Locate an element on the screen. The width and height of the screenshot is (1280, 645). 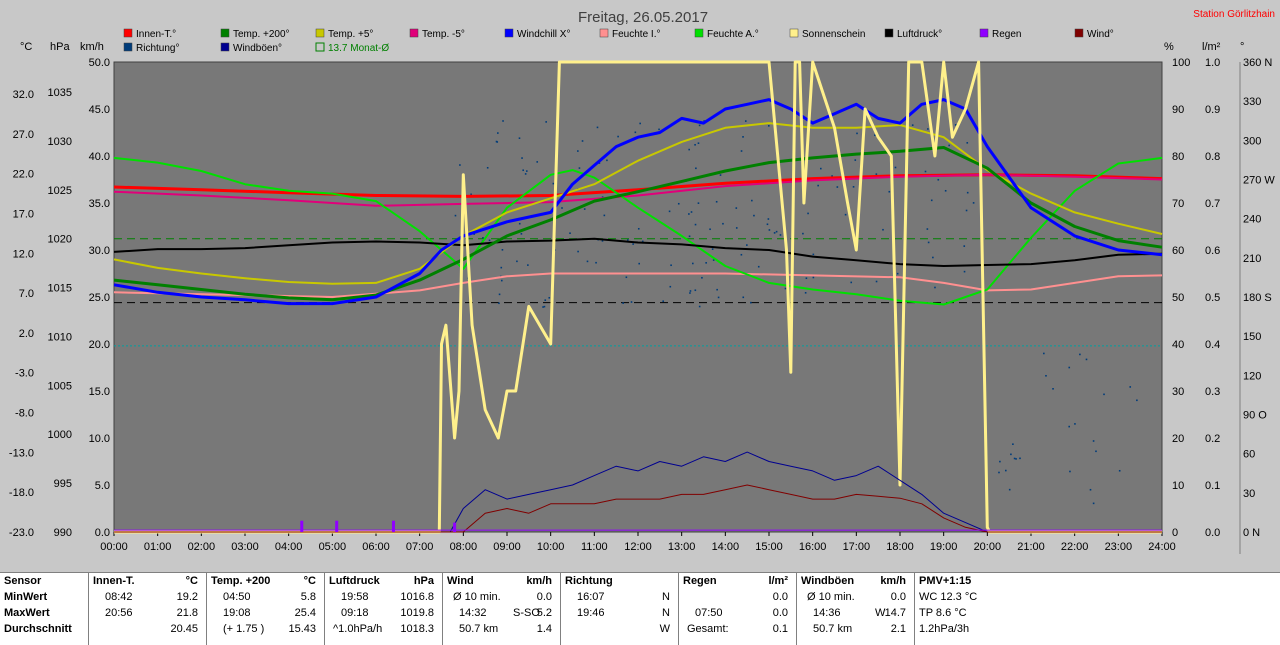
celsius-tick-label: 12.0 is located at coordinates (23, 254).